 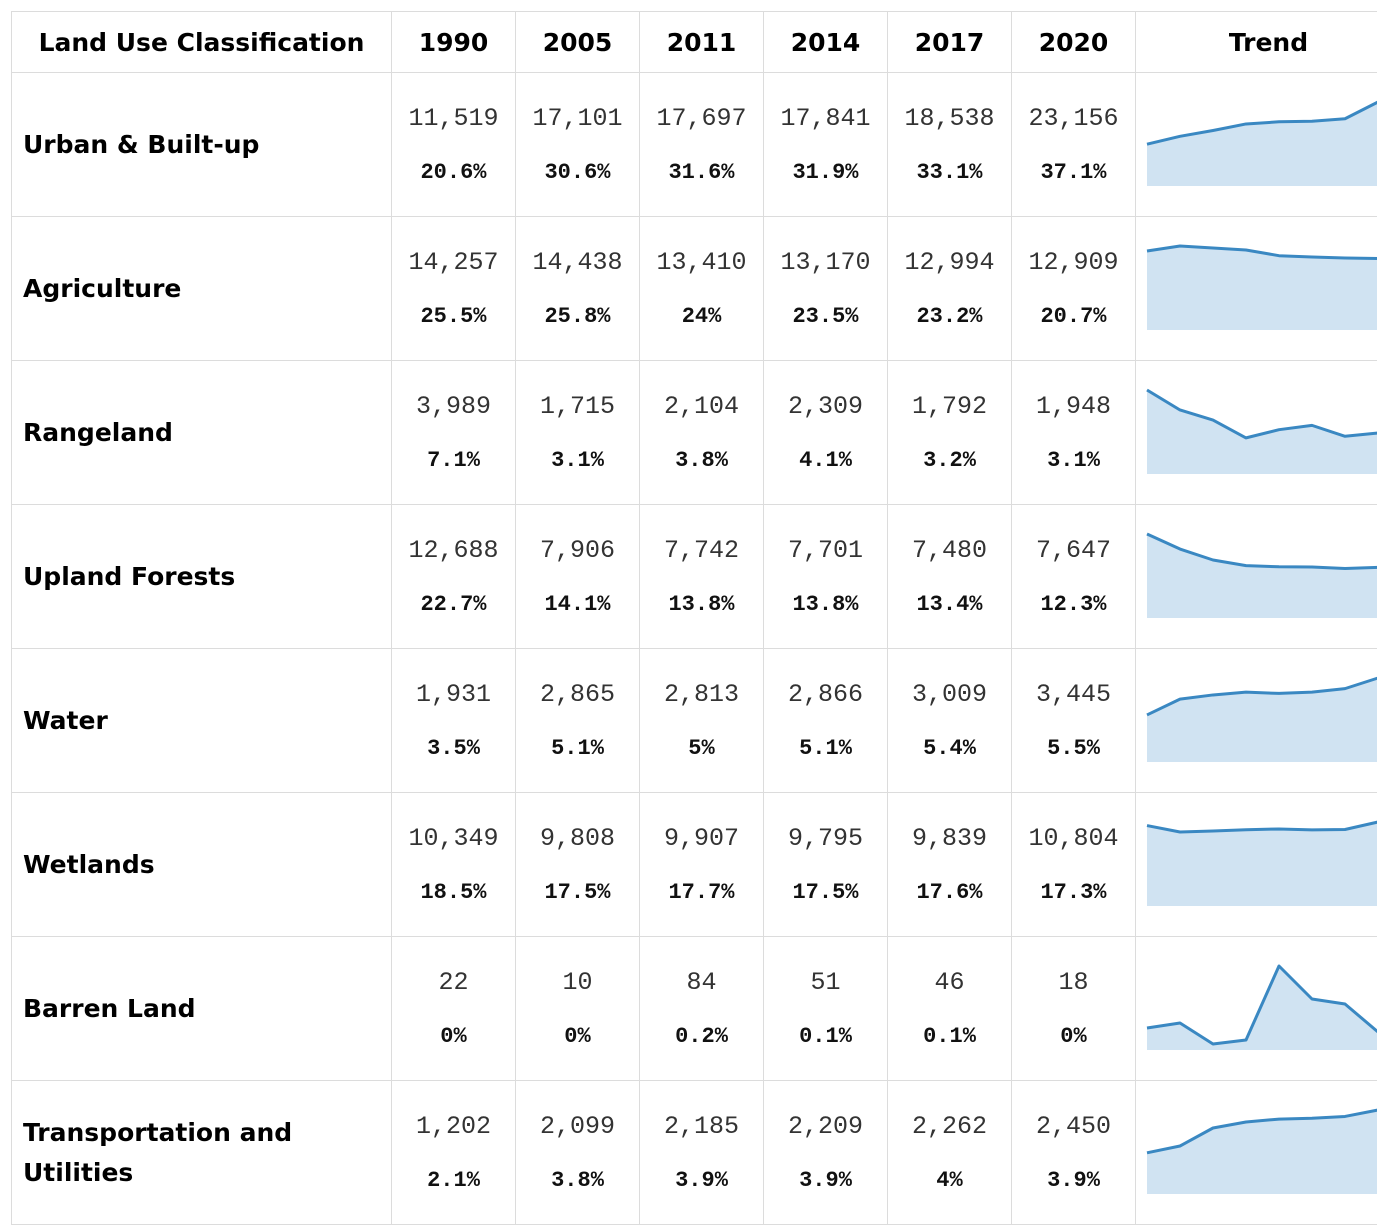 I want to click on row-label: Barren Land, so click(x=202, y=1009).